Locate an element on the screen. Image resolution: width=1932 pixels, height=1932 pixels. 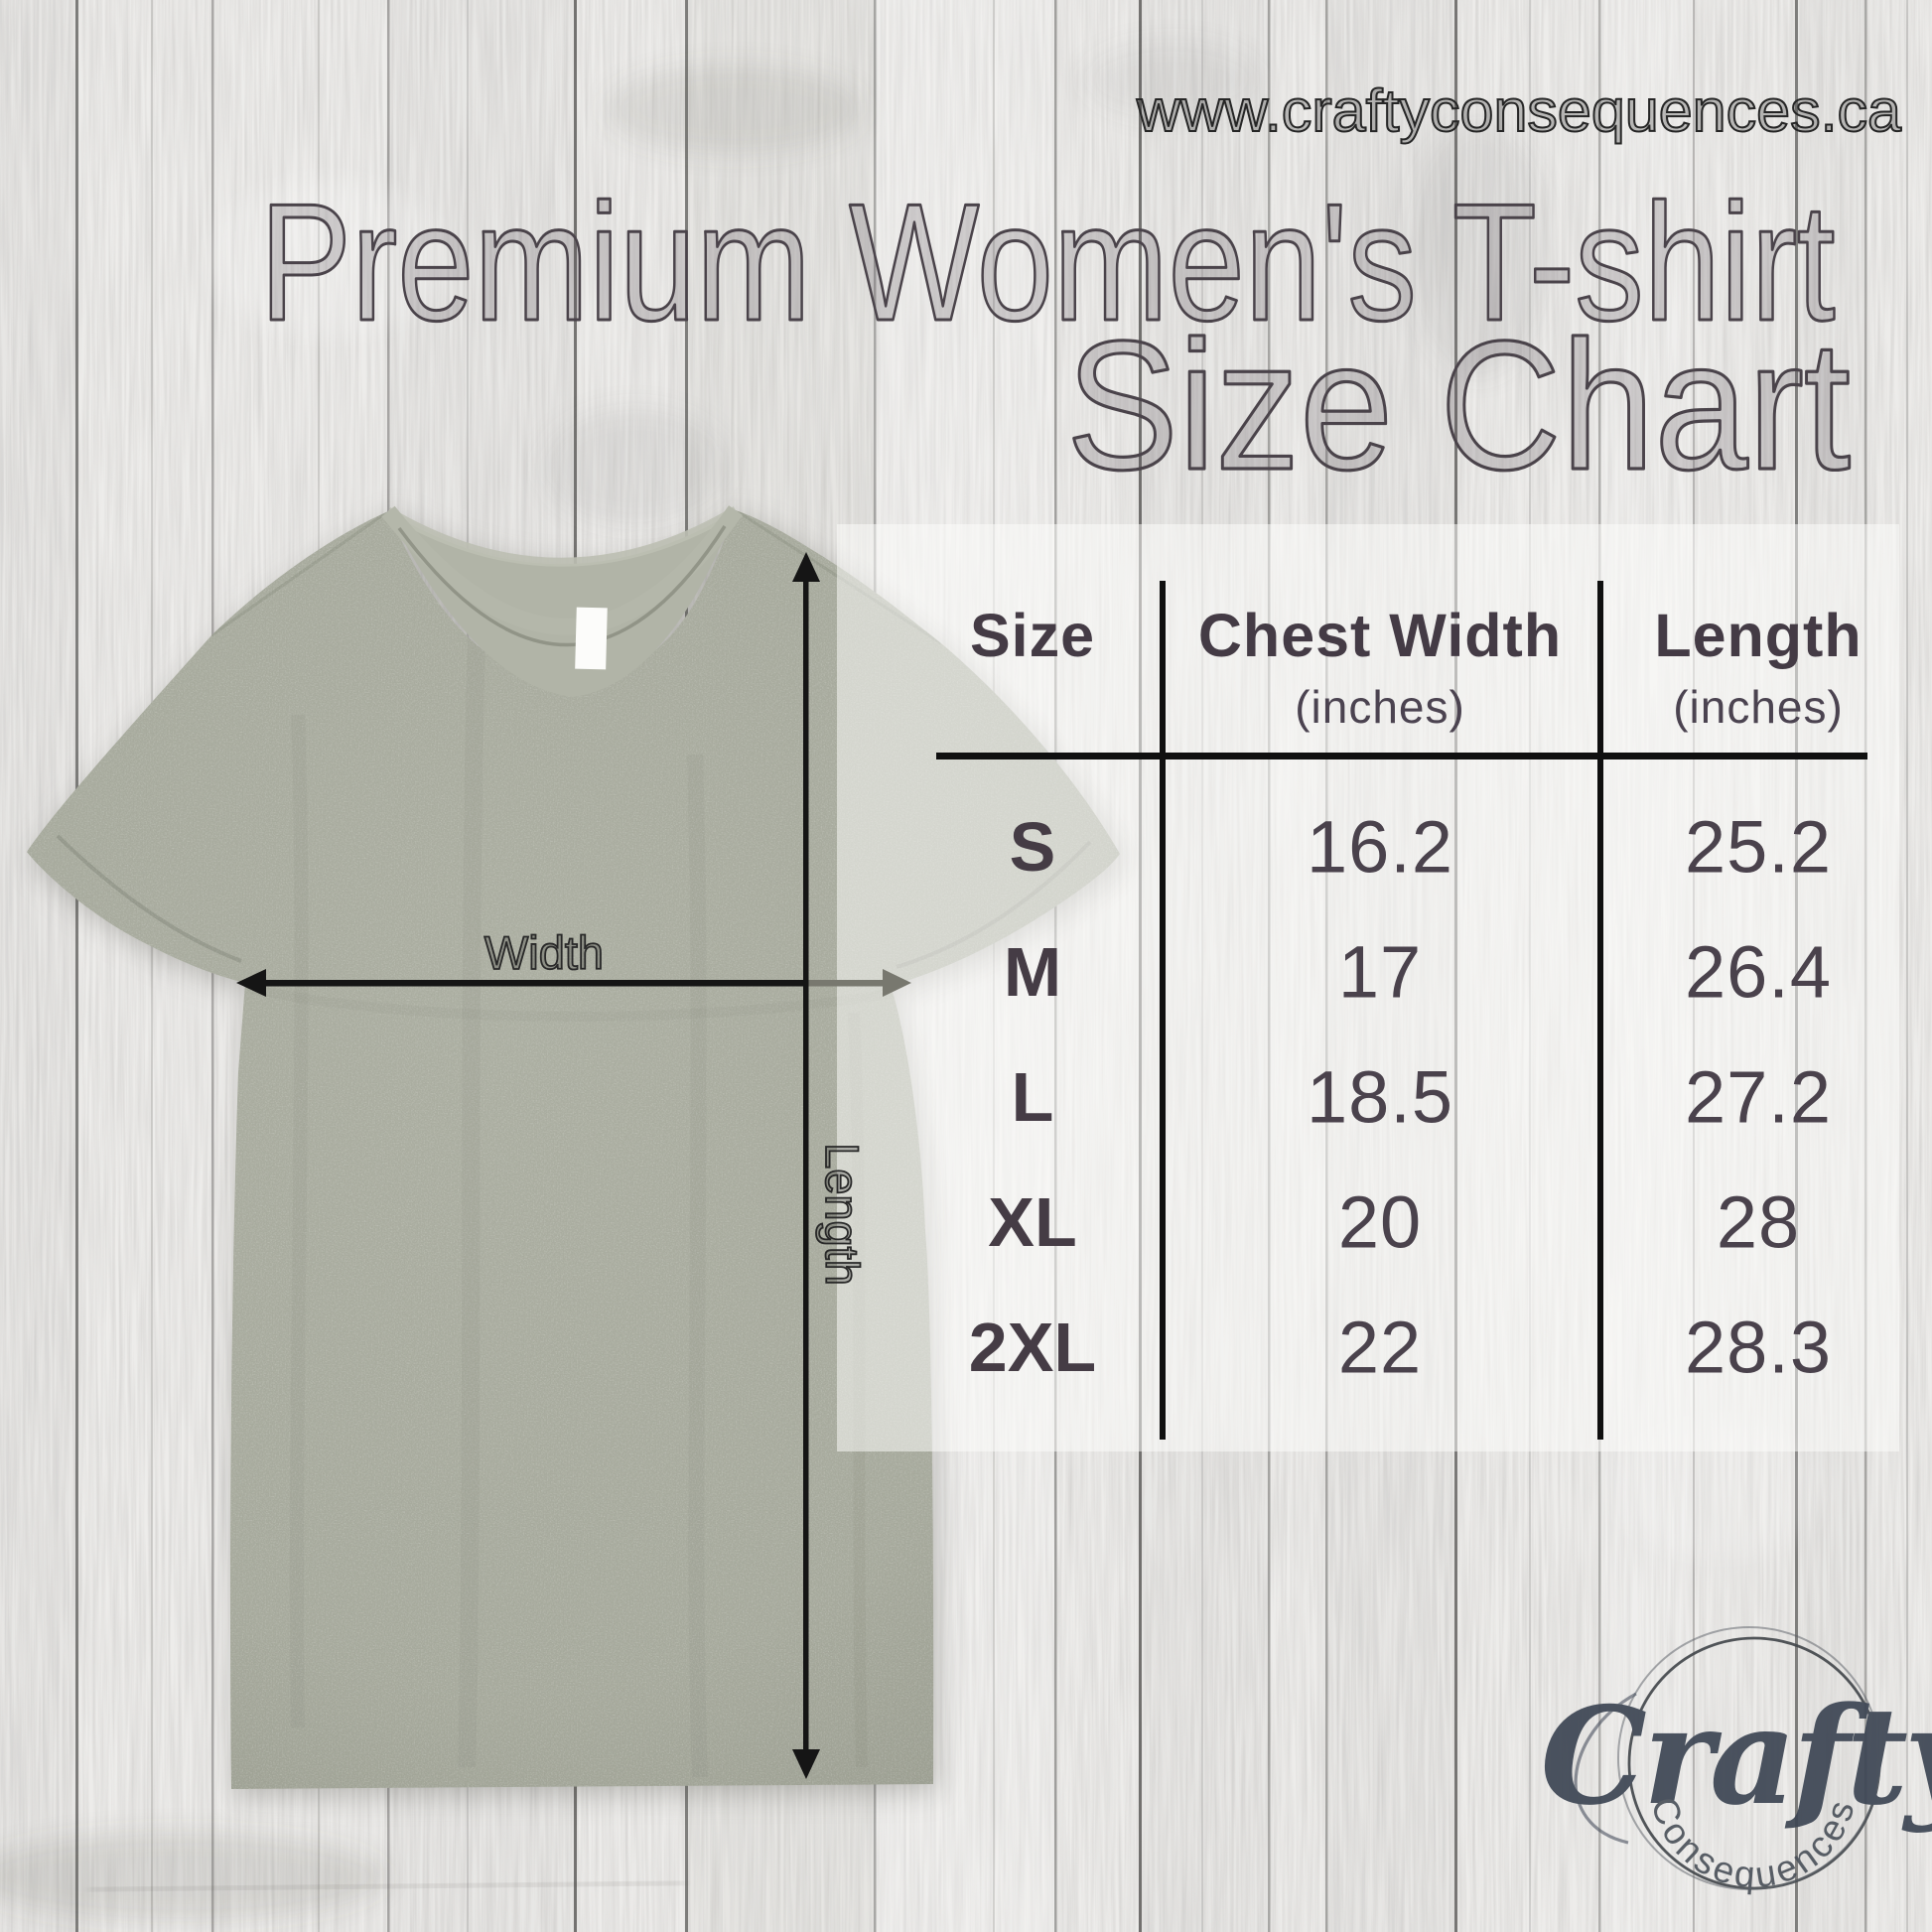
row-chest-value: 20 is located at coordinates (1380, 1222).